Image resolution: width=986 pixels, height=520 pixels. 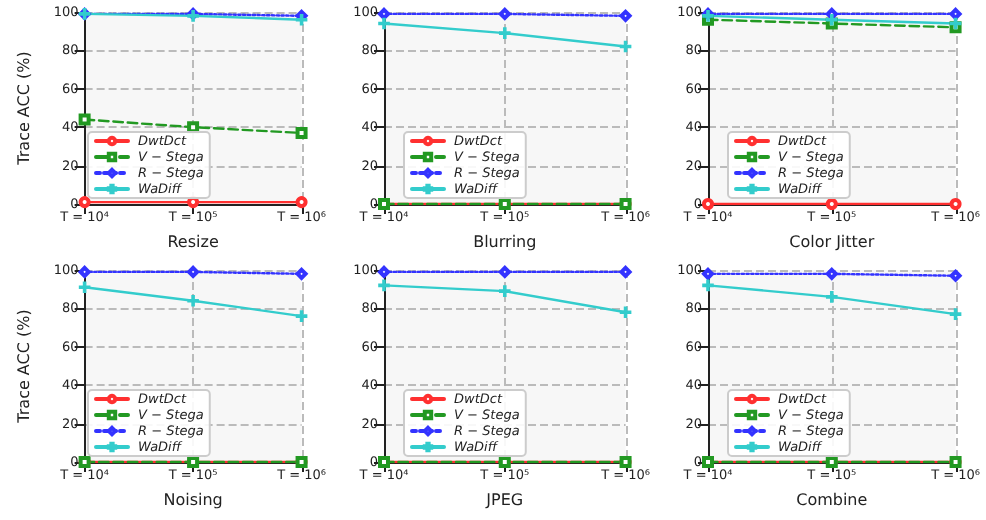 I want to click on x-axis-title: Resize, so click(x=193, y=242).